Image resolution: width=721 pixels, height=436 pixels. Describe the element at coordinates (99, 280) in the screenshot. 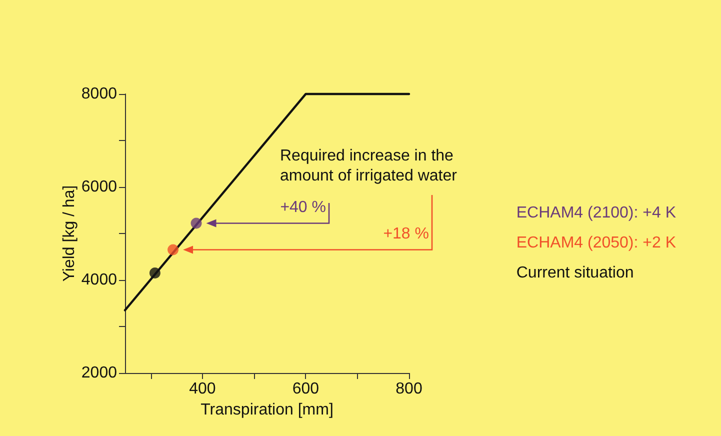

I see `y-tick-label: 4000` at that location.